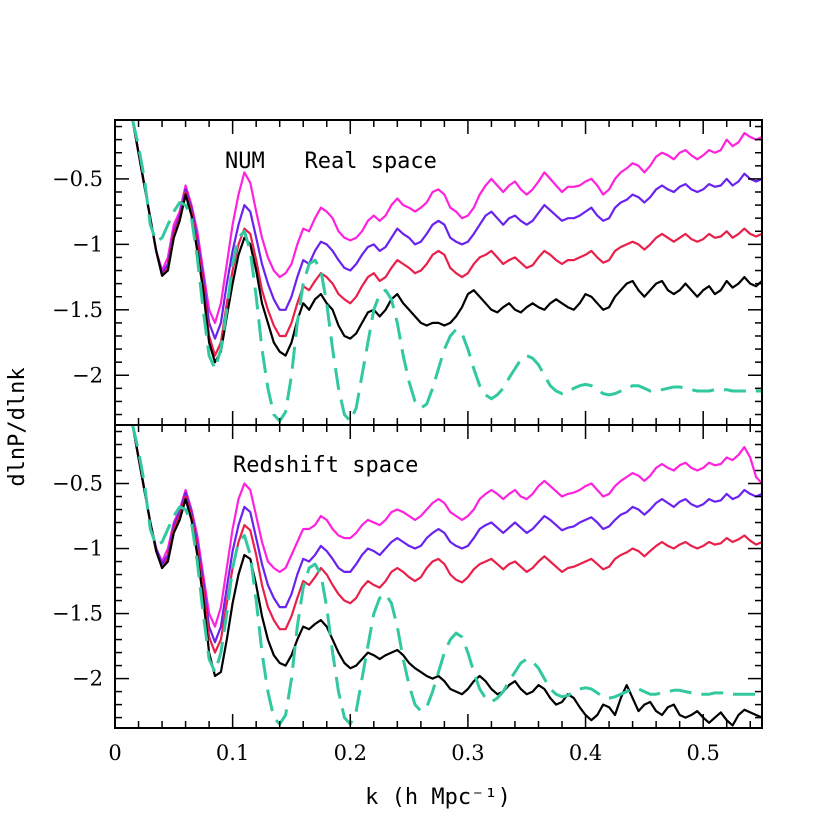  What do you see at coordinates (325, 465) in the screenshot?
I see `panel-label: Redshift space` at bounding box center [325, 465].